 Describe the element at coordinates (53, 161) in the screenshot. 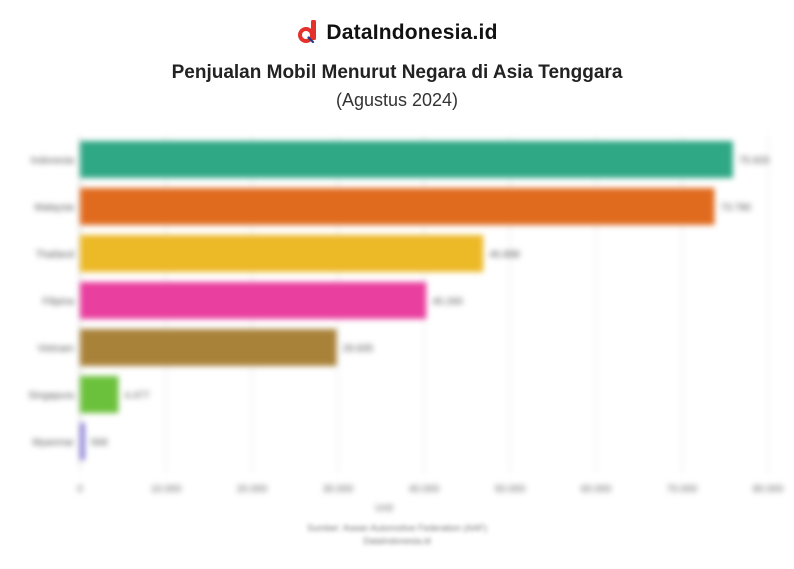

I see `category-label: Indonesia` at that location.